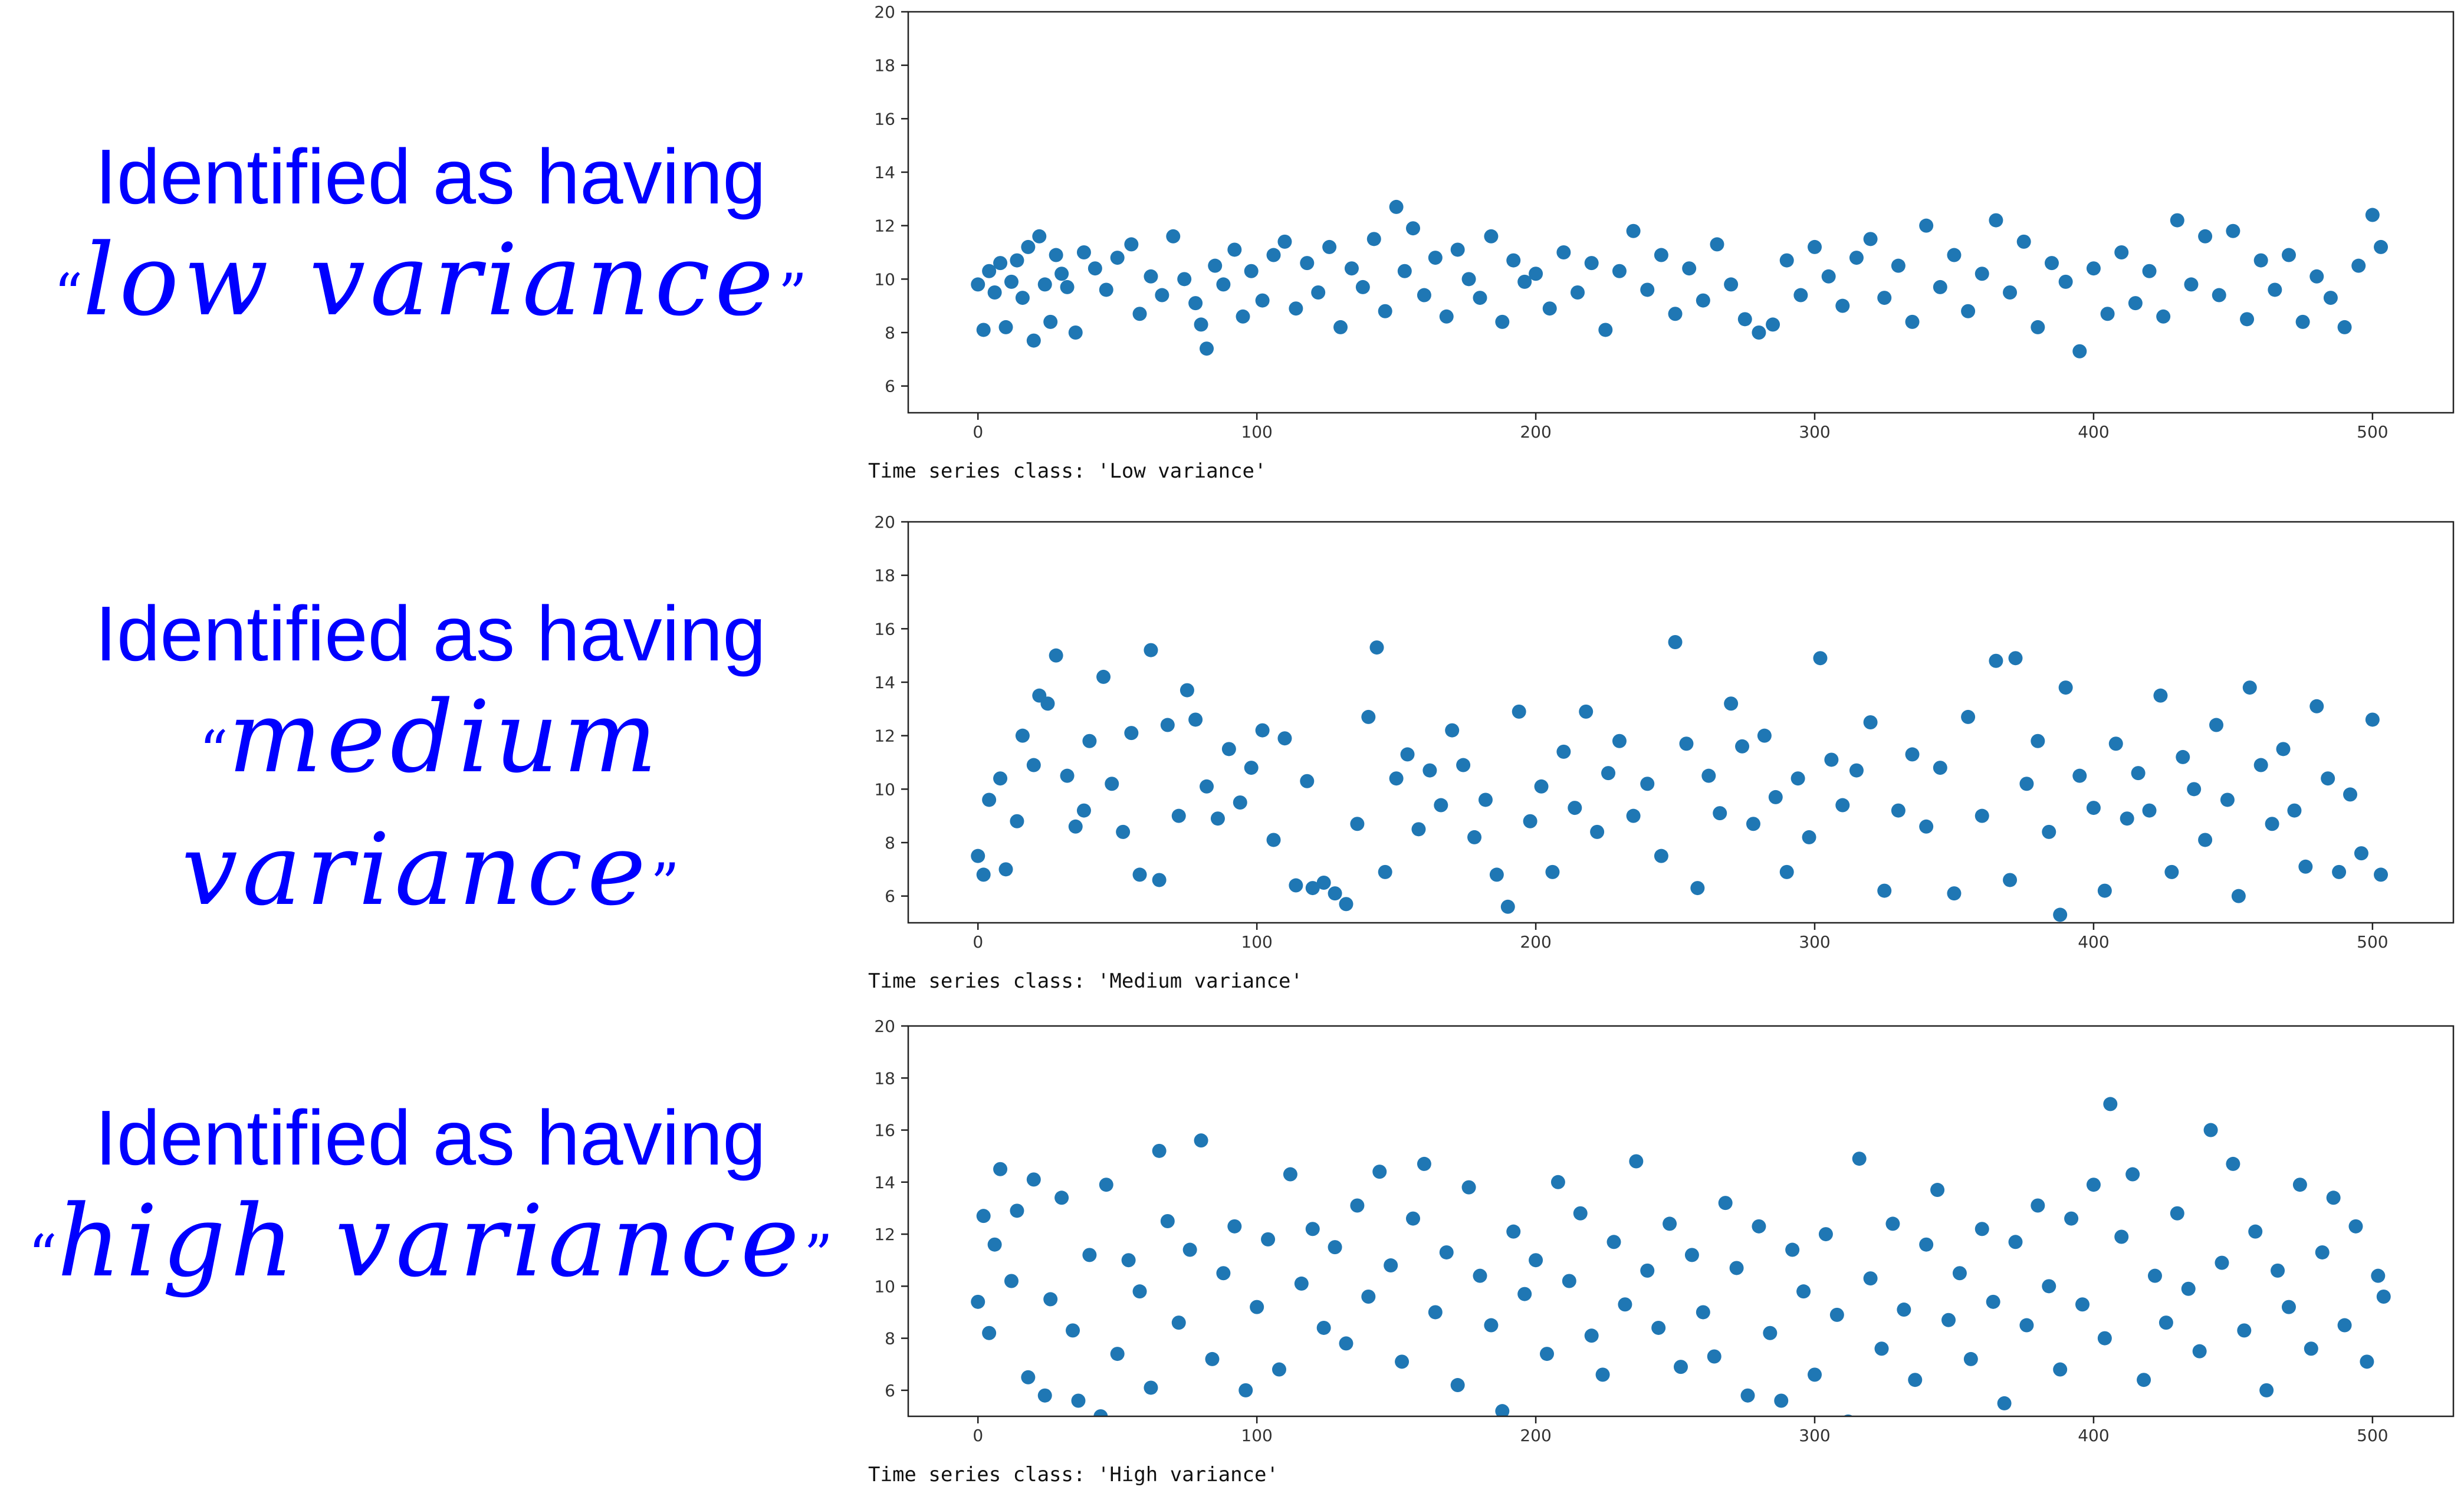 The width and height of the screenshot is (2464, 1503). Describe the element at coordinates (885, 119) in the screenshot. I see `y-tick-label: 16` at that location.